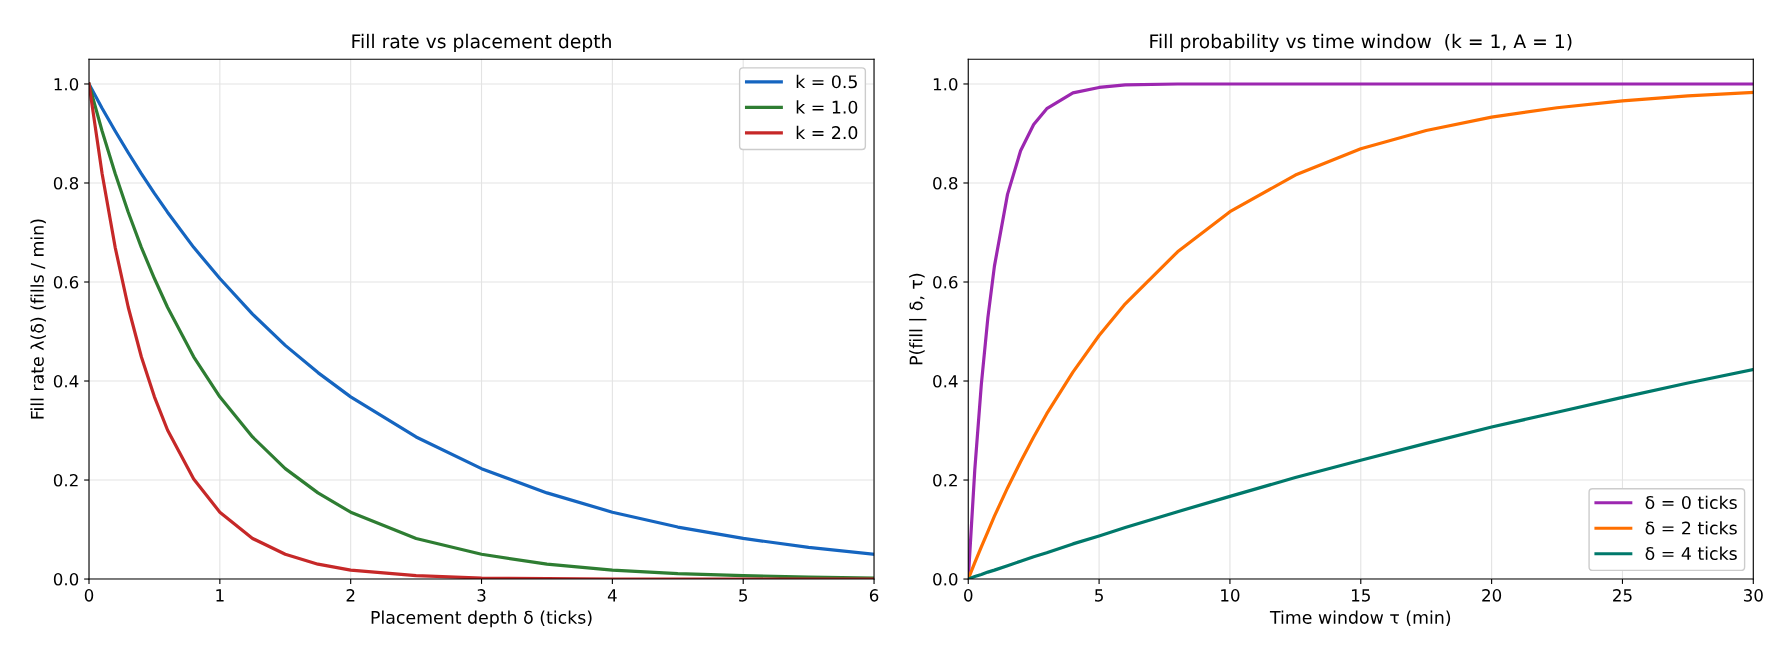  I want to click on legend-label: k = 2.0, so click(827, 132).